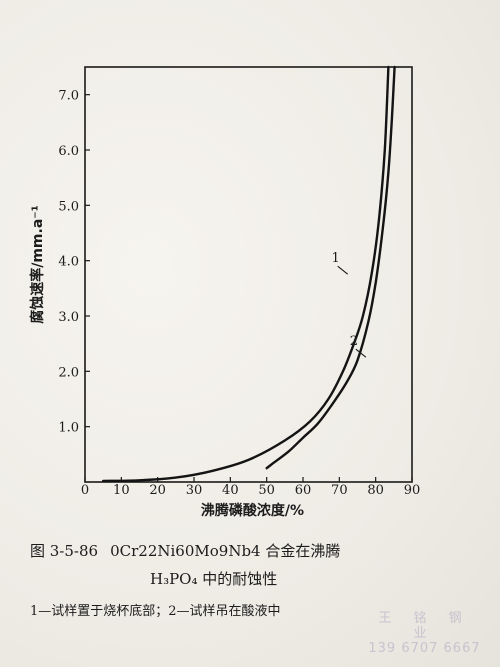 The height and width of the screenshot is (667, 500). What do you see at coordinates (412, 490) in the screenshot?
I see `x-tick-label: 90` at bounding box center [412, 490].